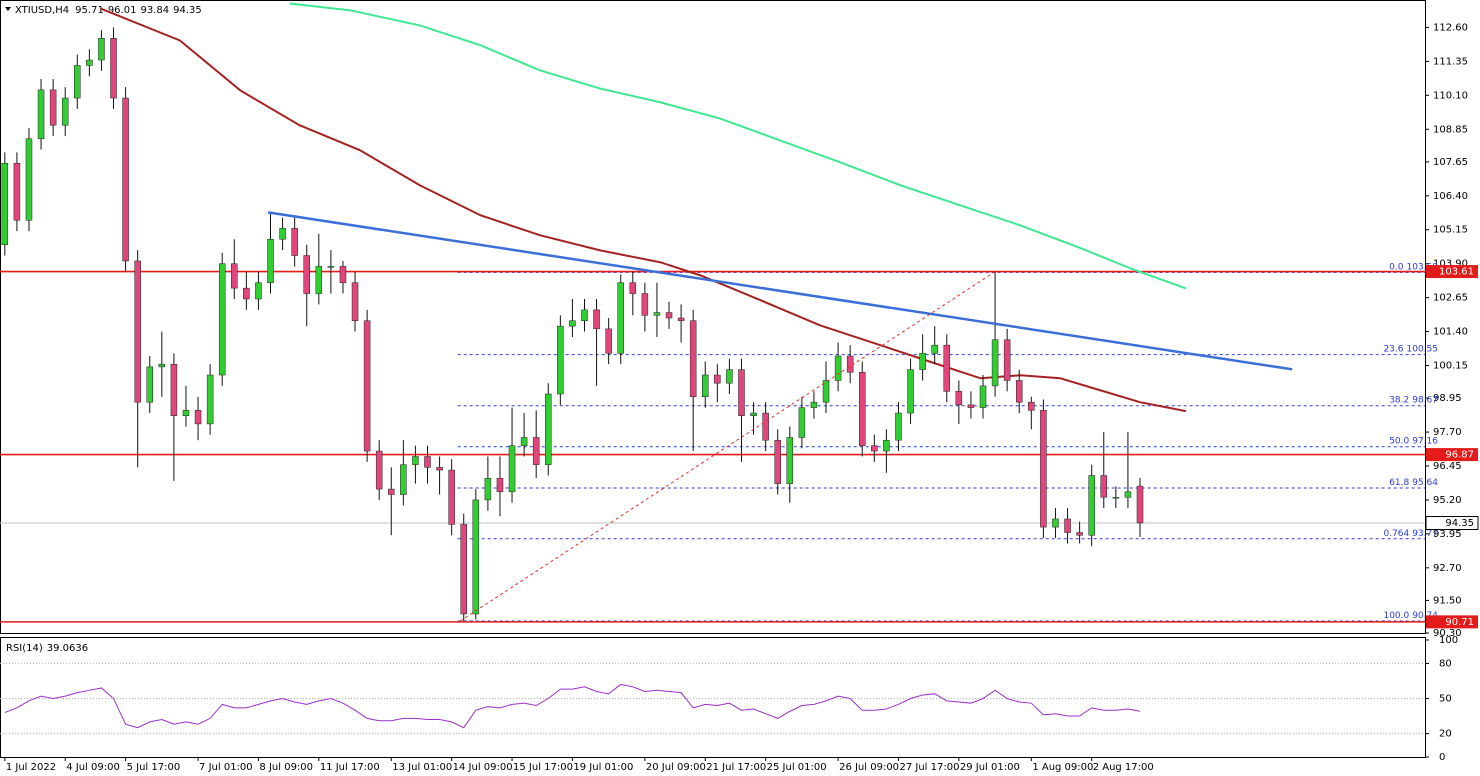 The height and width of the screenshot is (776, 1480). Describe the element at coordinates (1413, 482) in the screenshot. I see `fib-label: 61.8 95.64` at that location.